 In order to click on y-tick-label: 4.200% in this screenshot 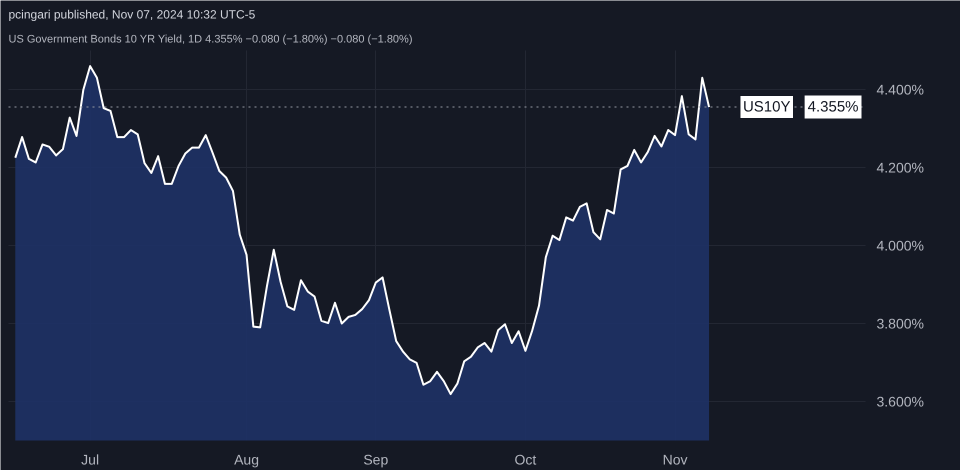, I will do `click(900, 168)`.